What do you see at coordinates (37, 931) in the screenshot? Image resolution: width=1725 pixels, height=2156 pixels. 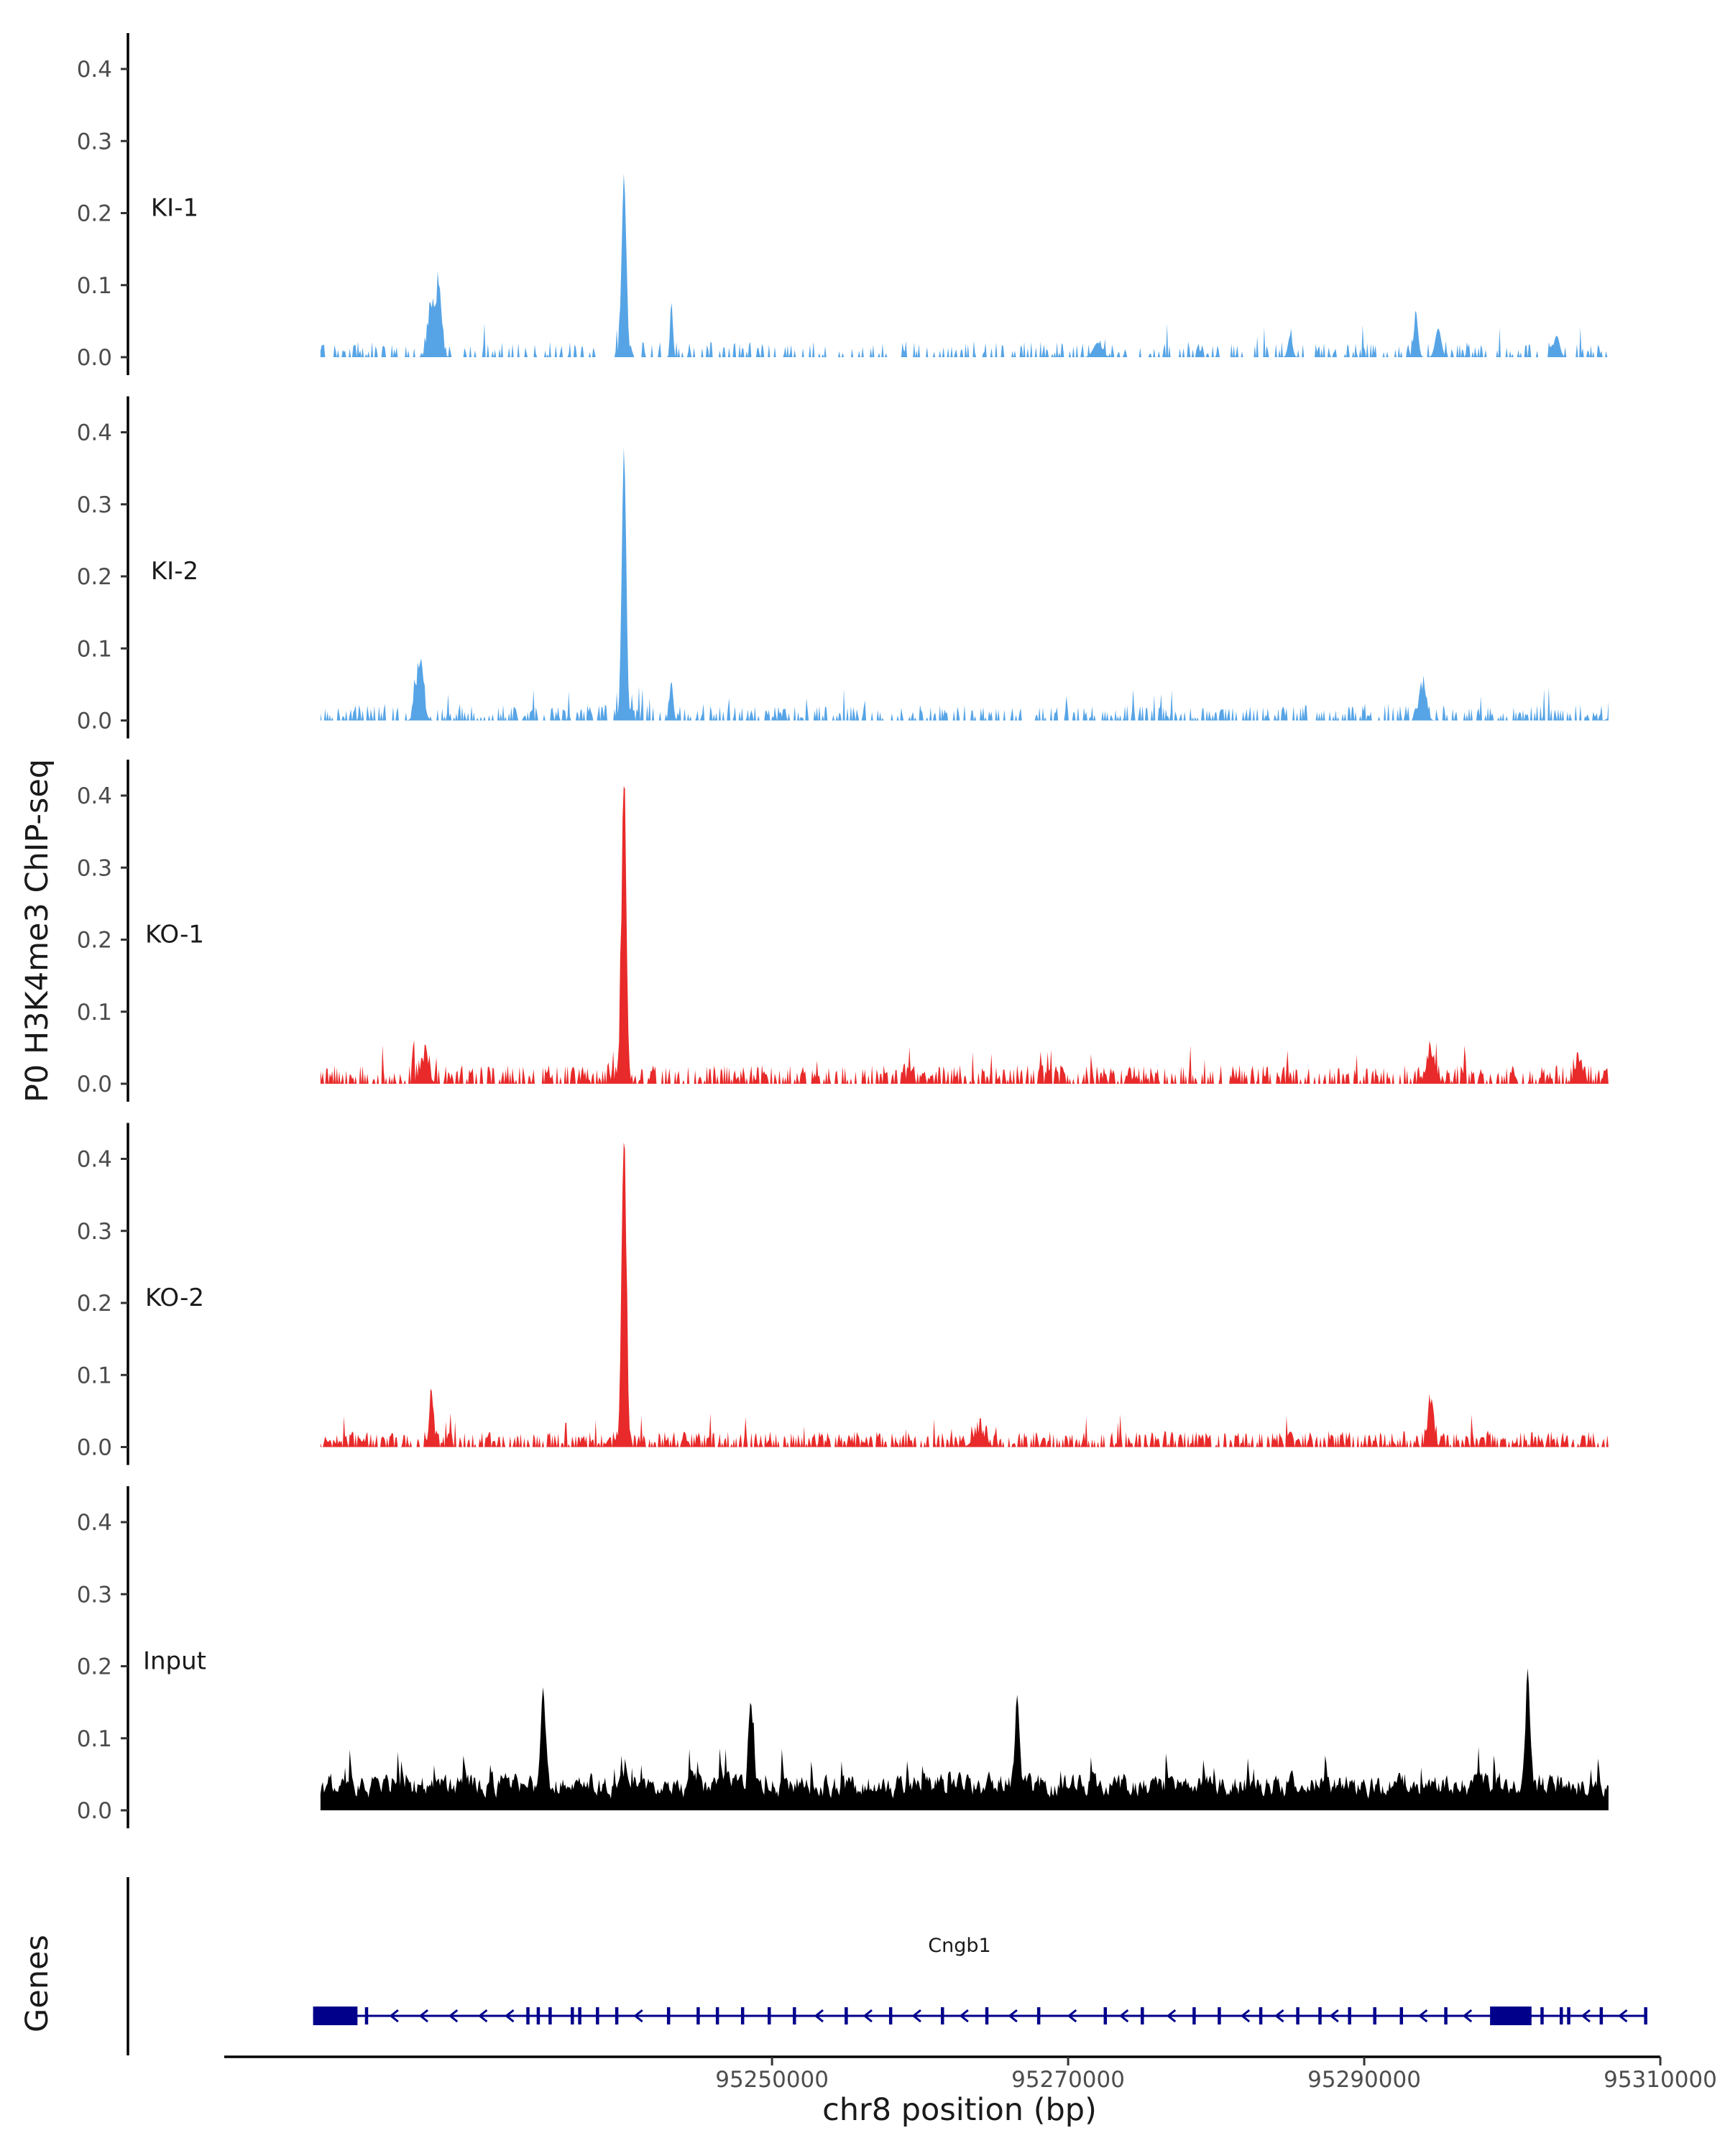 I see `y-axis-title: P0 H3K4me3 ChIP-seq` at bounding box center [37, 931].